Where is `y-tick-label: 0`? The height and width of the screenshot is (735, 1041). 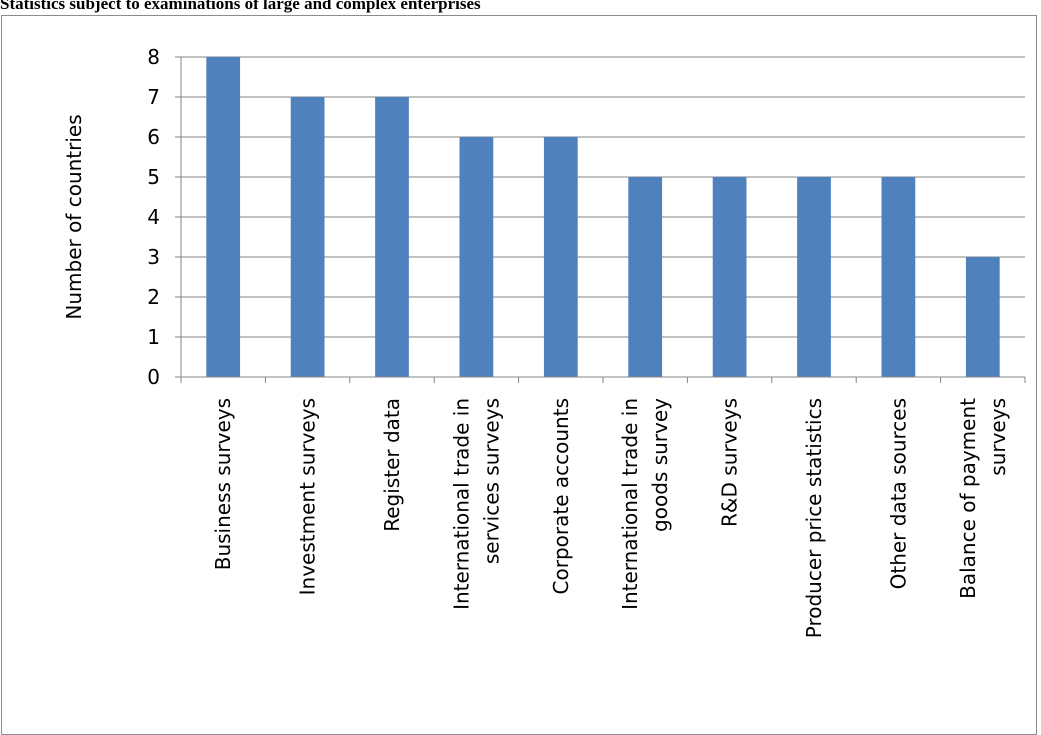
y-tick-label: 0 is located at coordinates (153, 377).